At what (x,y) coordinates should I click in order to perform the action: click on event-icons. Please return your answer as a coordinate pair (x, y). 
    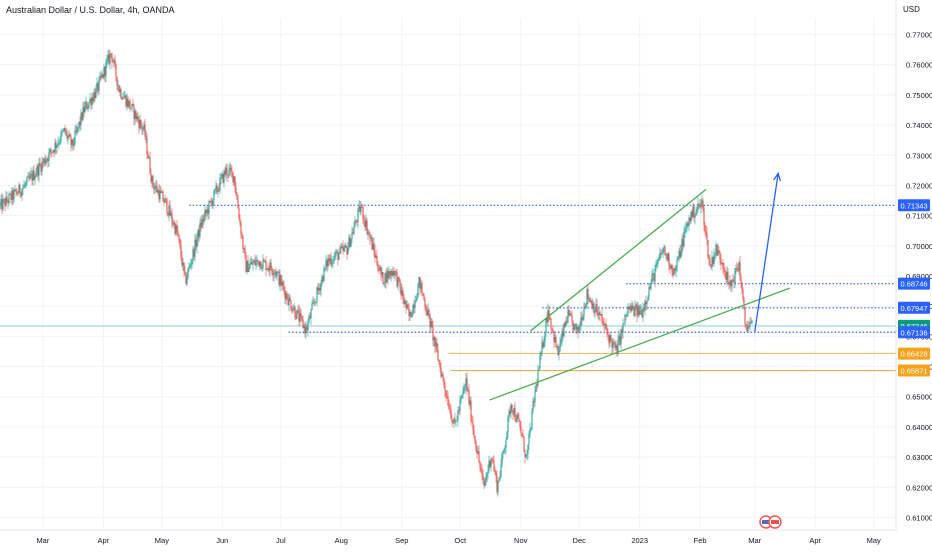
    Looking at the image, I should click on (770, 522).